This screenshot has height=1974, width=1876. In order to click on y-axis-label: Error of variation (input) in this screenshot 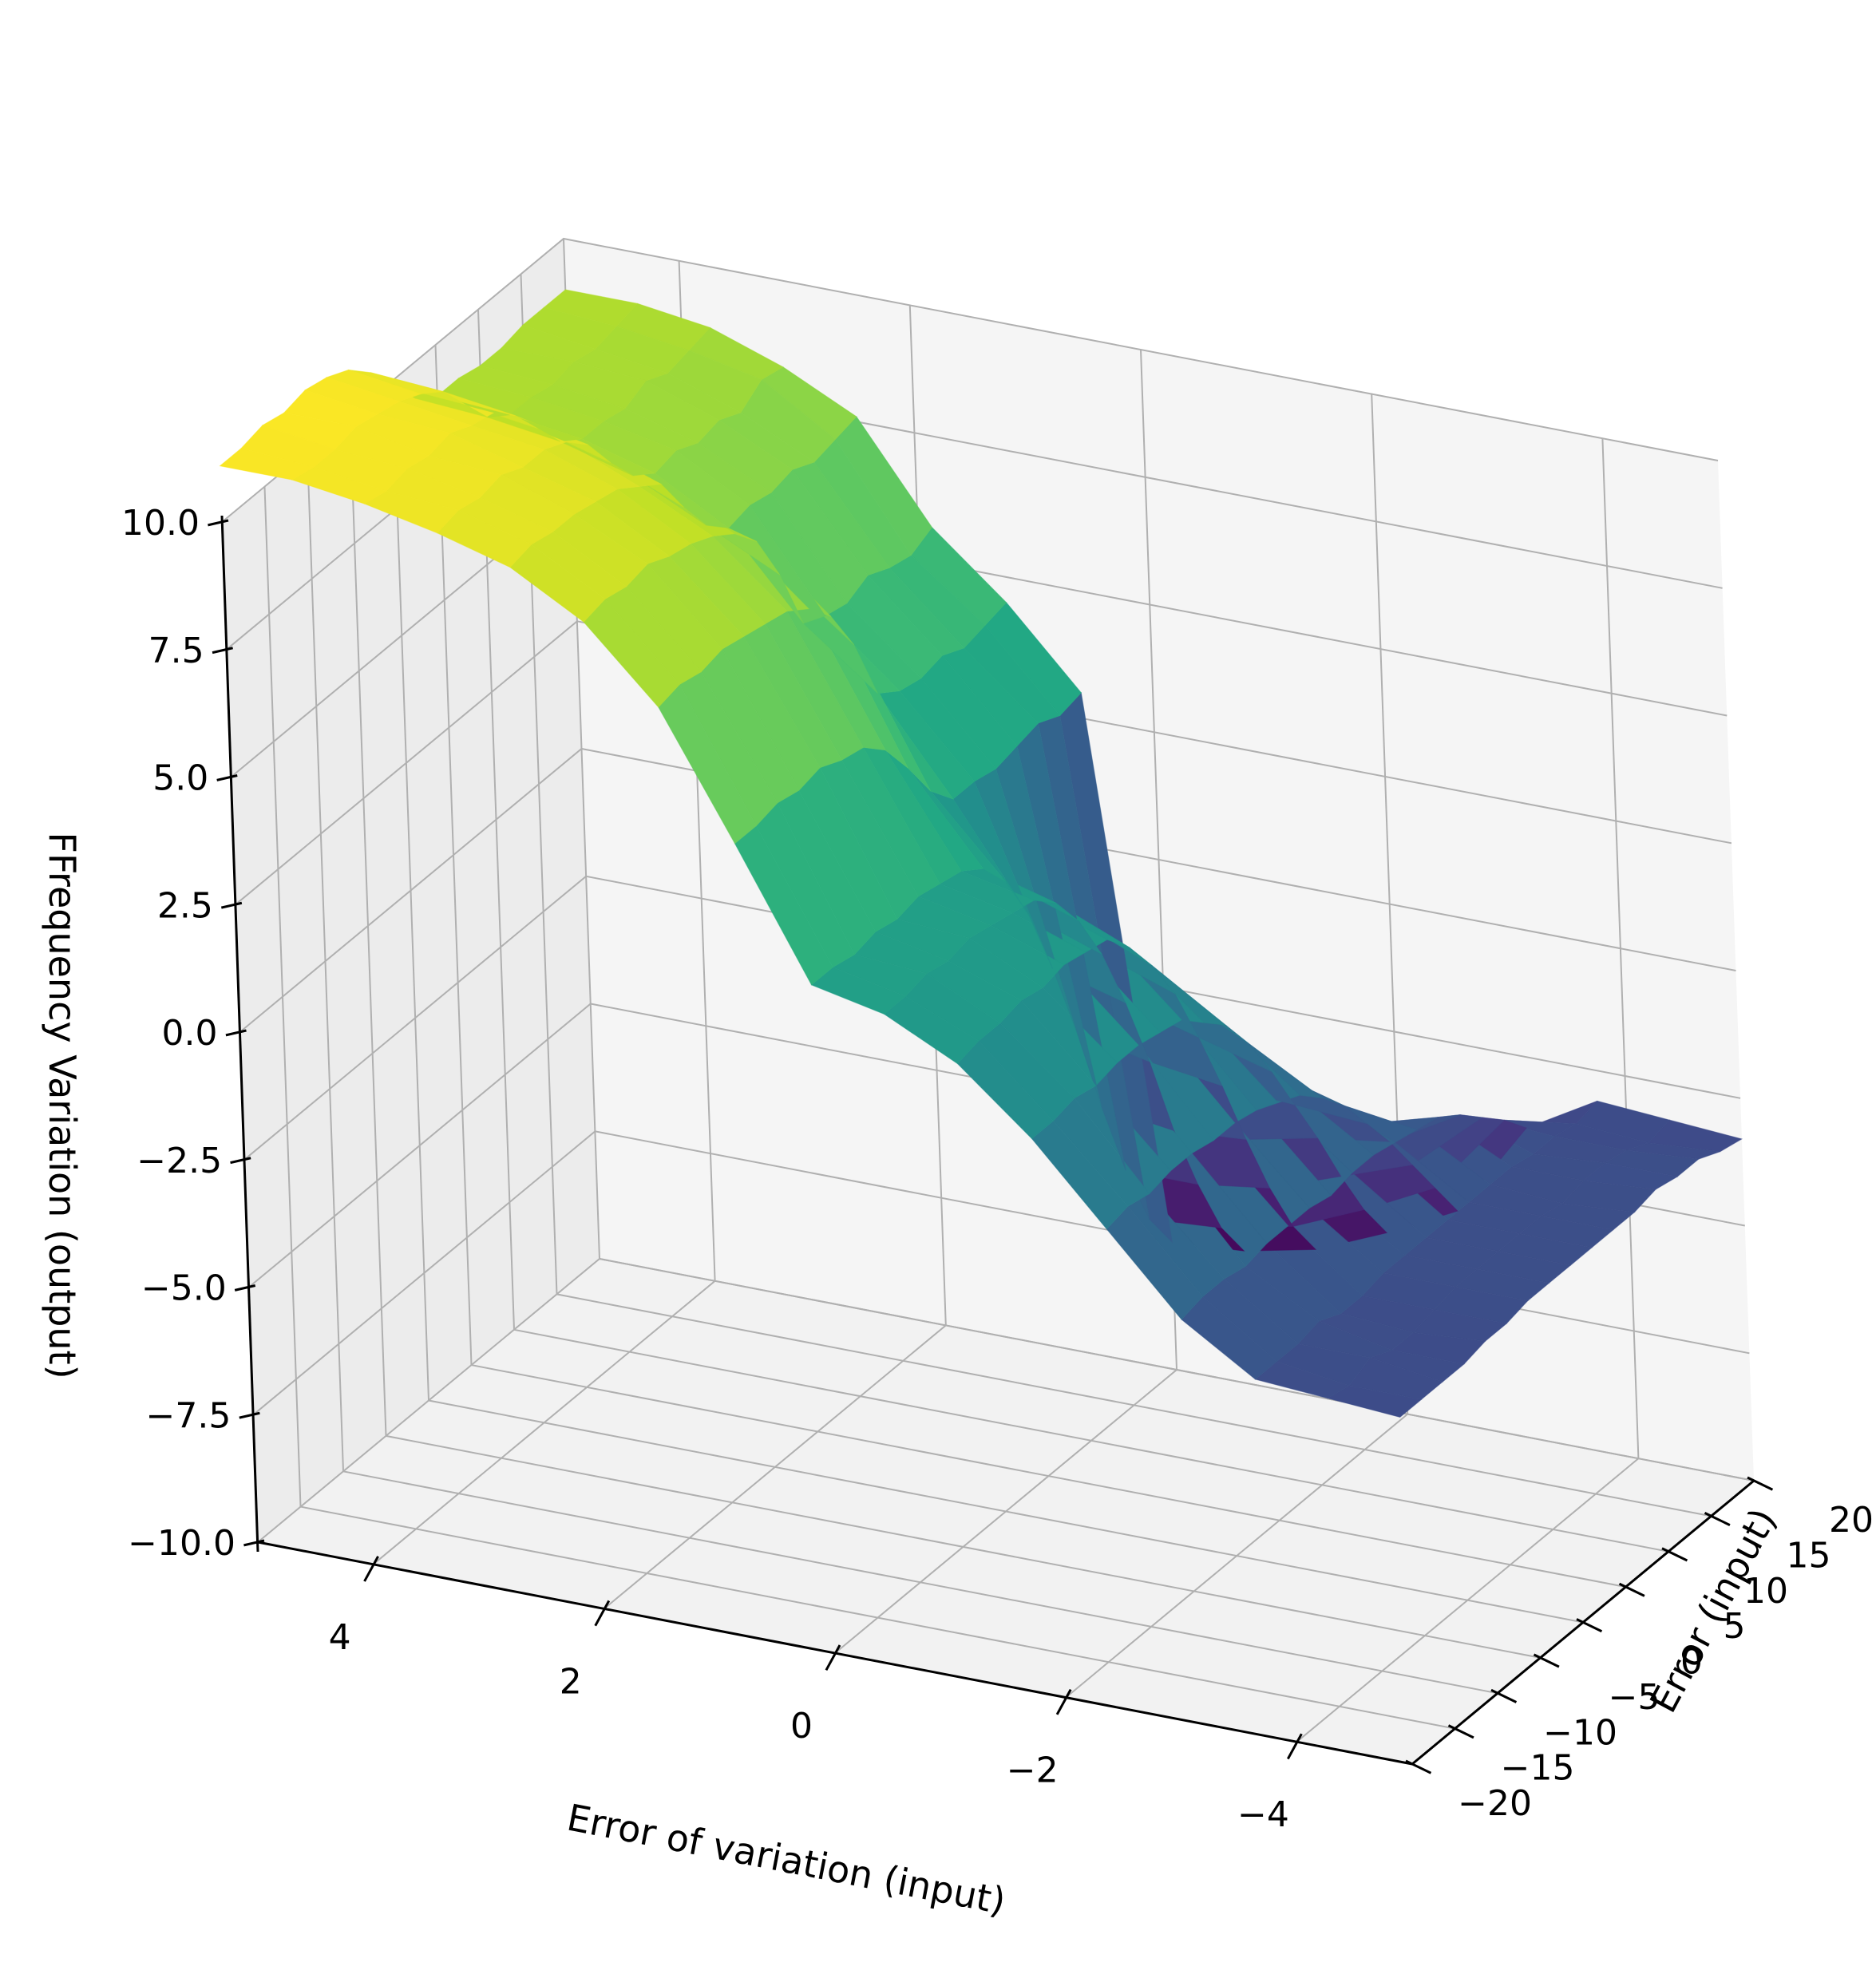, I will do `click(786, 1859)`.